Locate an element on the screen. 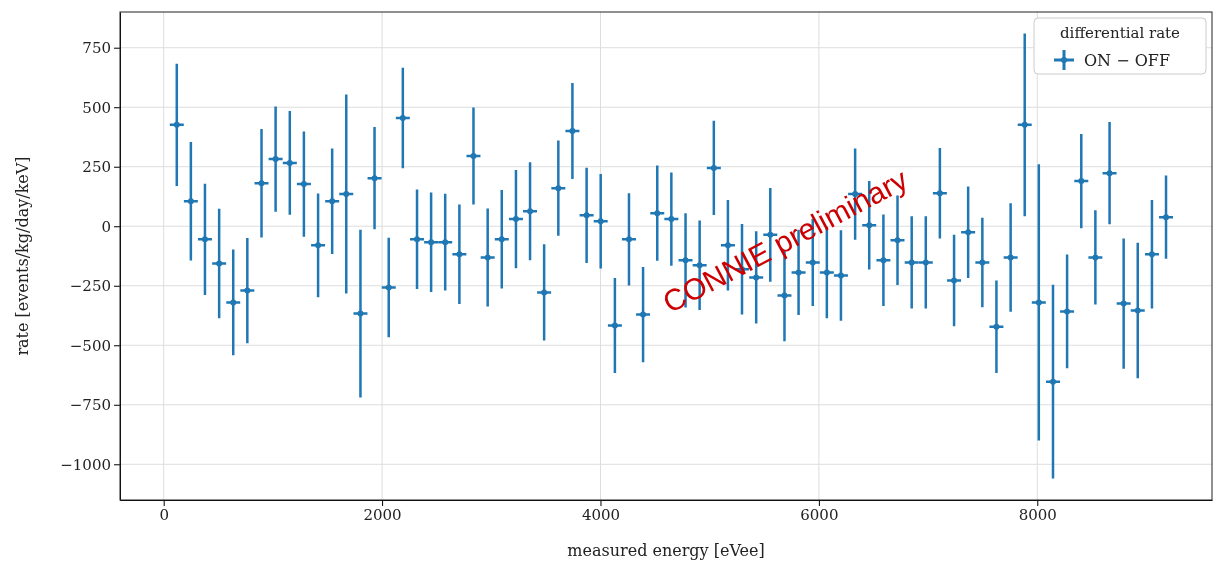  y-tick-label: 750 is located at coordinates (96, 48).